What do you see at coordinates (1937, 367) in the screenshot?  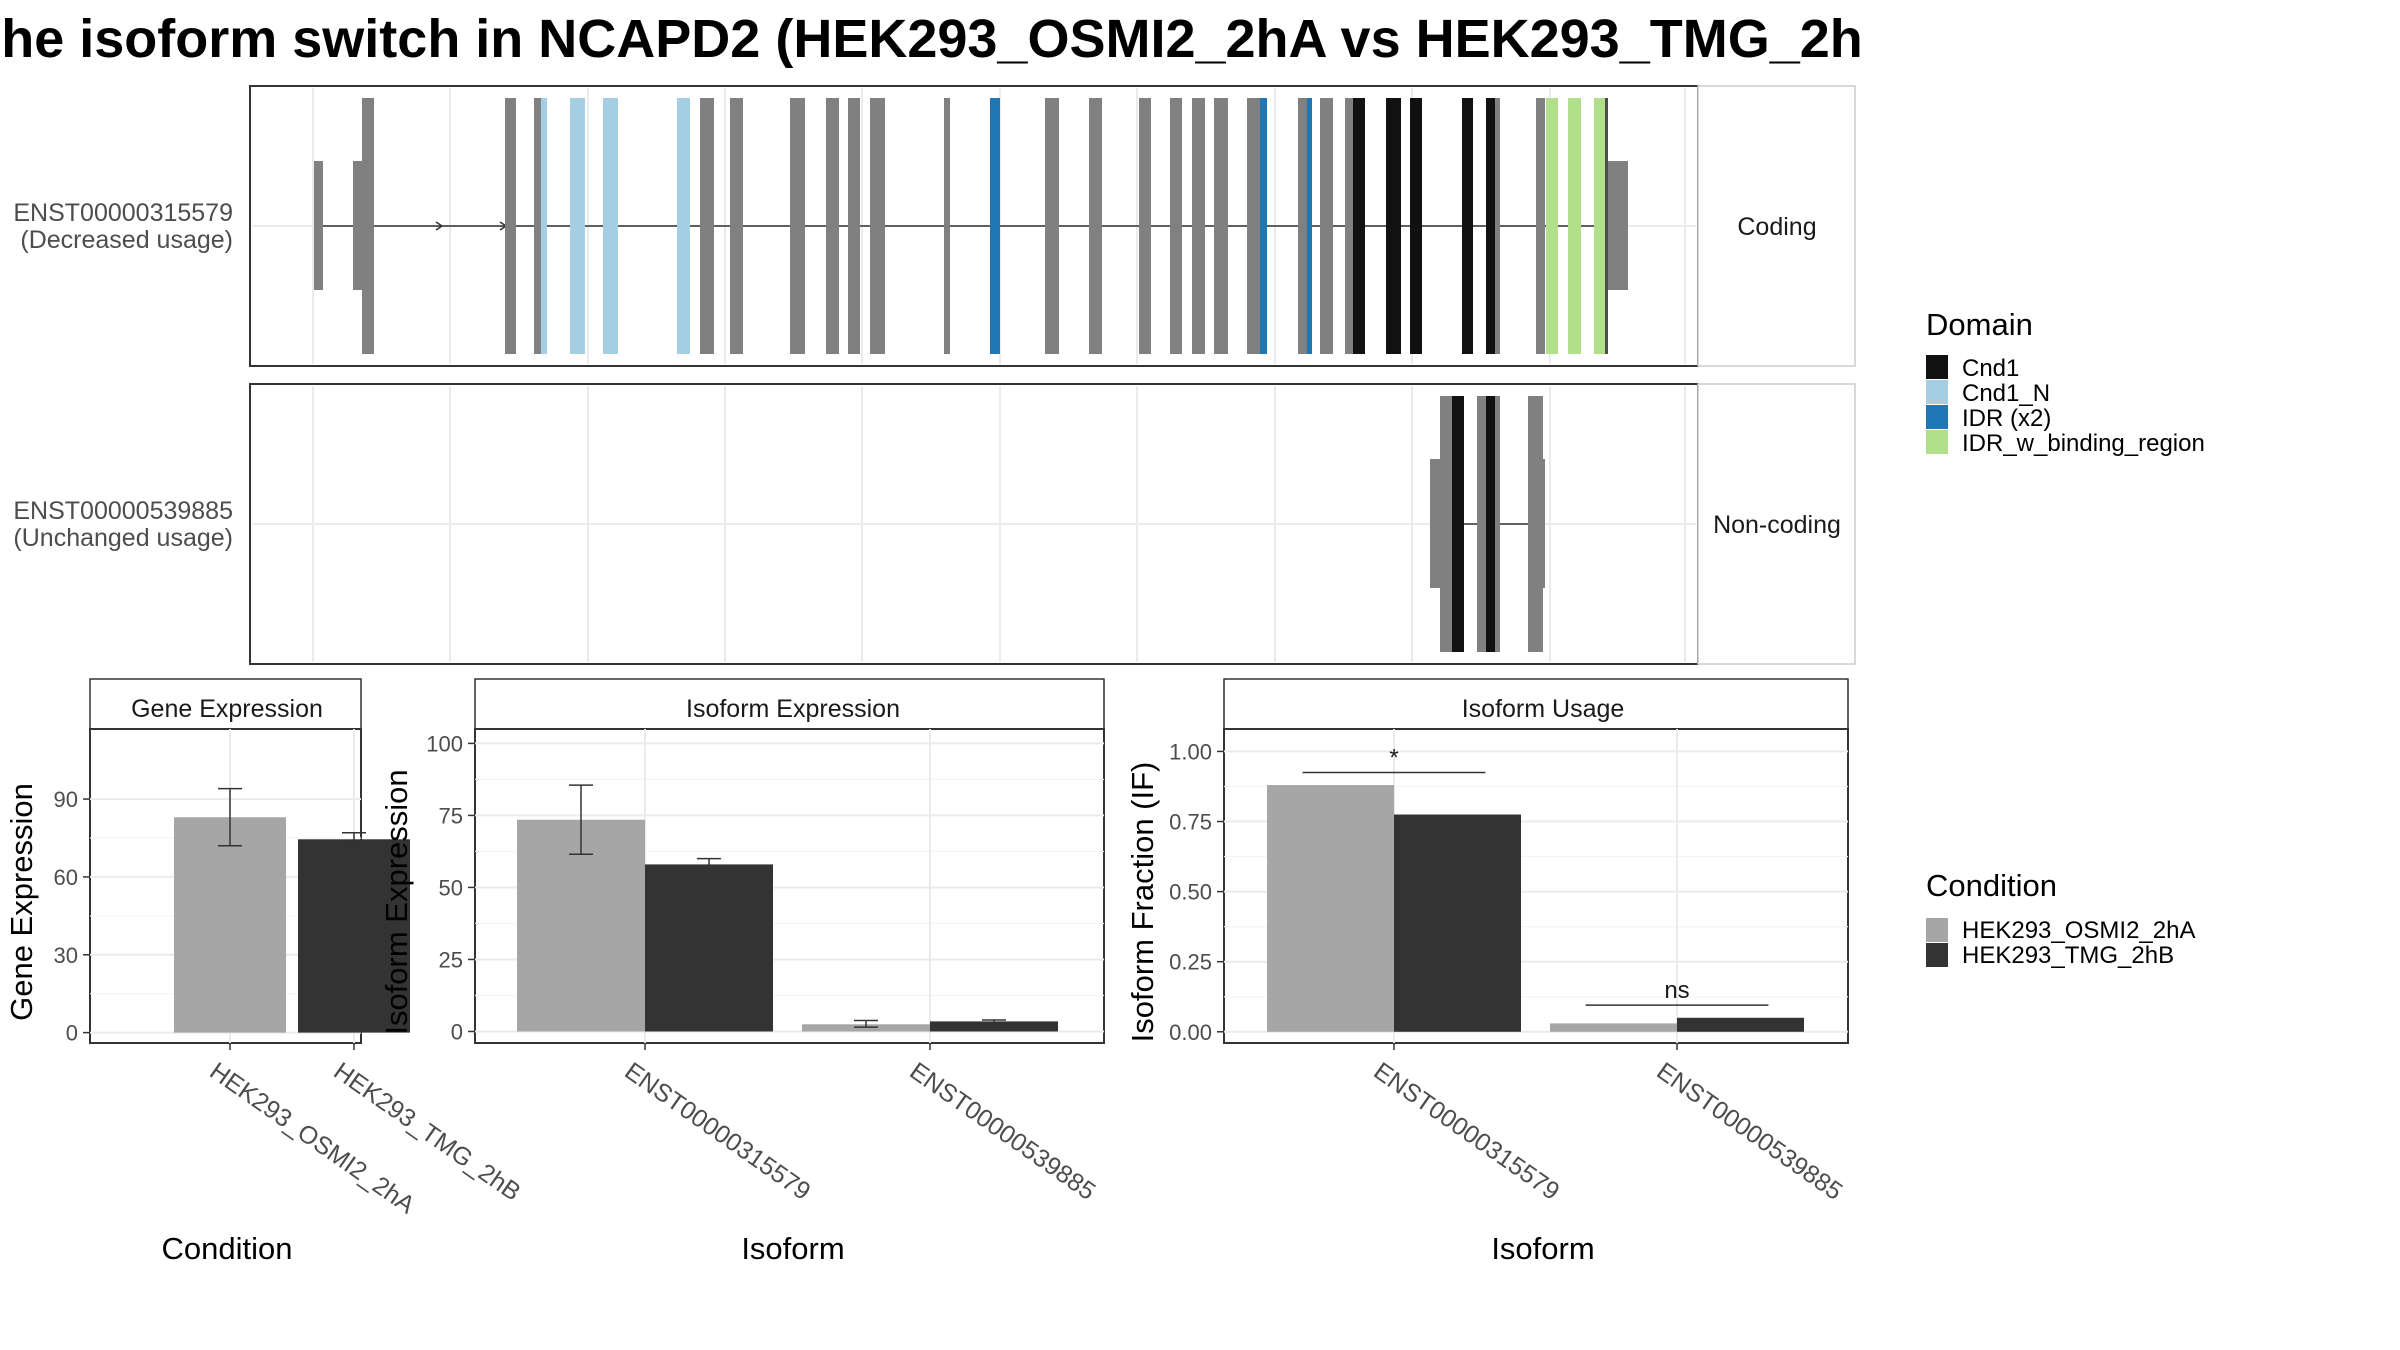 I see `legend-key-cnd1` at bounding box center [1937, 367].